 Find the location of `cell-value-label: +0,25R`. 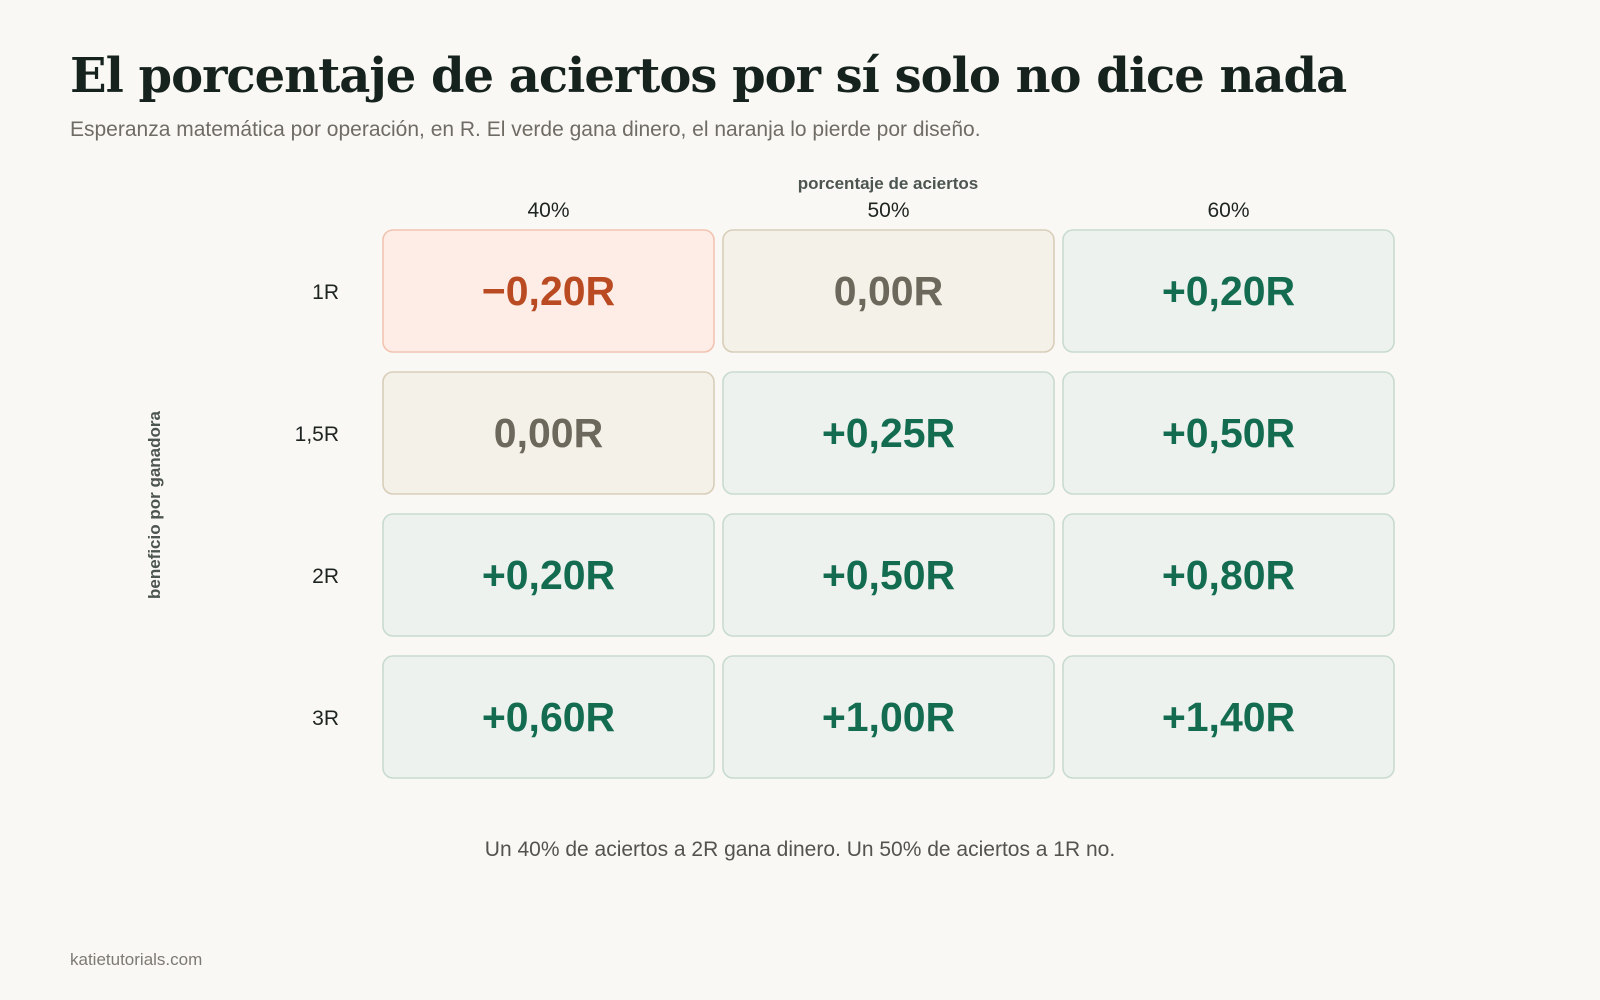

cell-value-label: +0,25R is located at coordinates (888, 433).